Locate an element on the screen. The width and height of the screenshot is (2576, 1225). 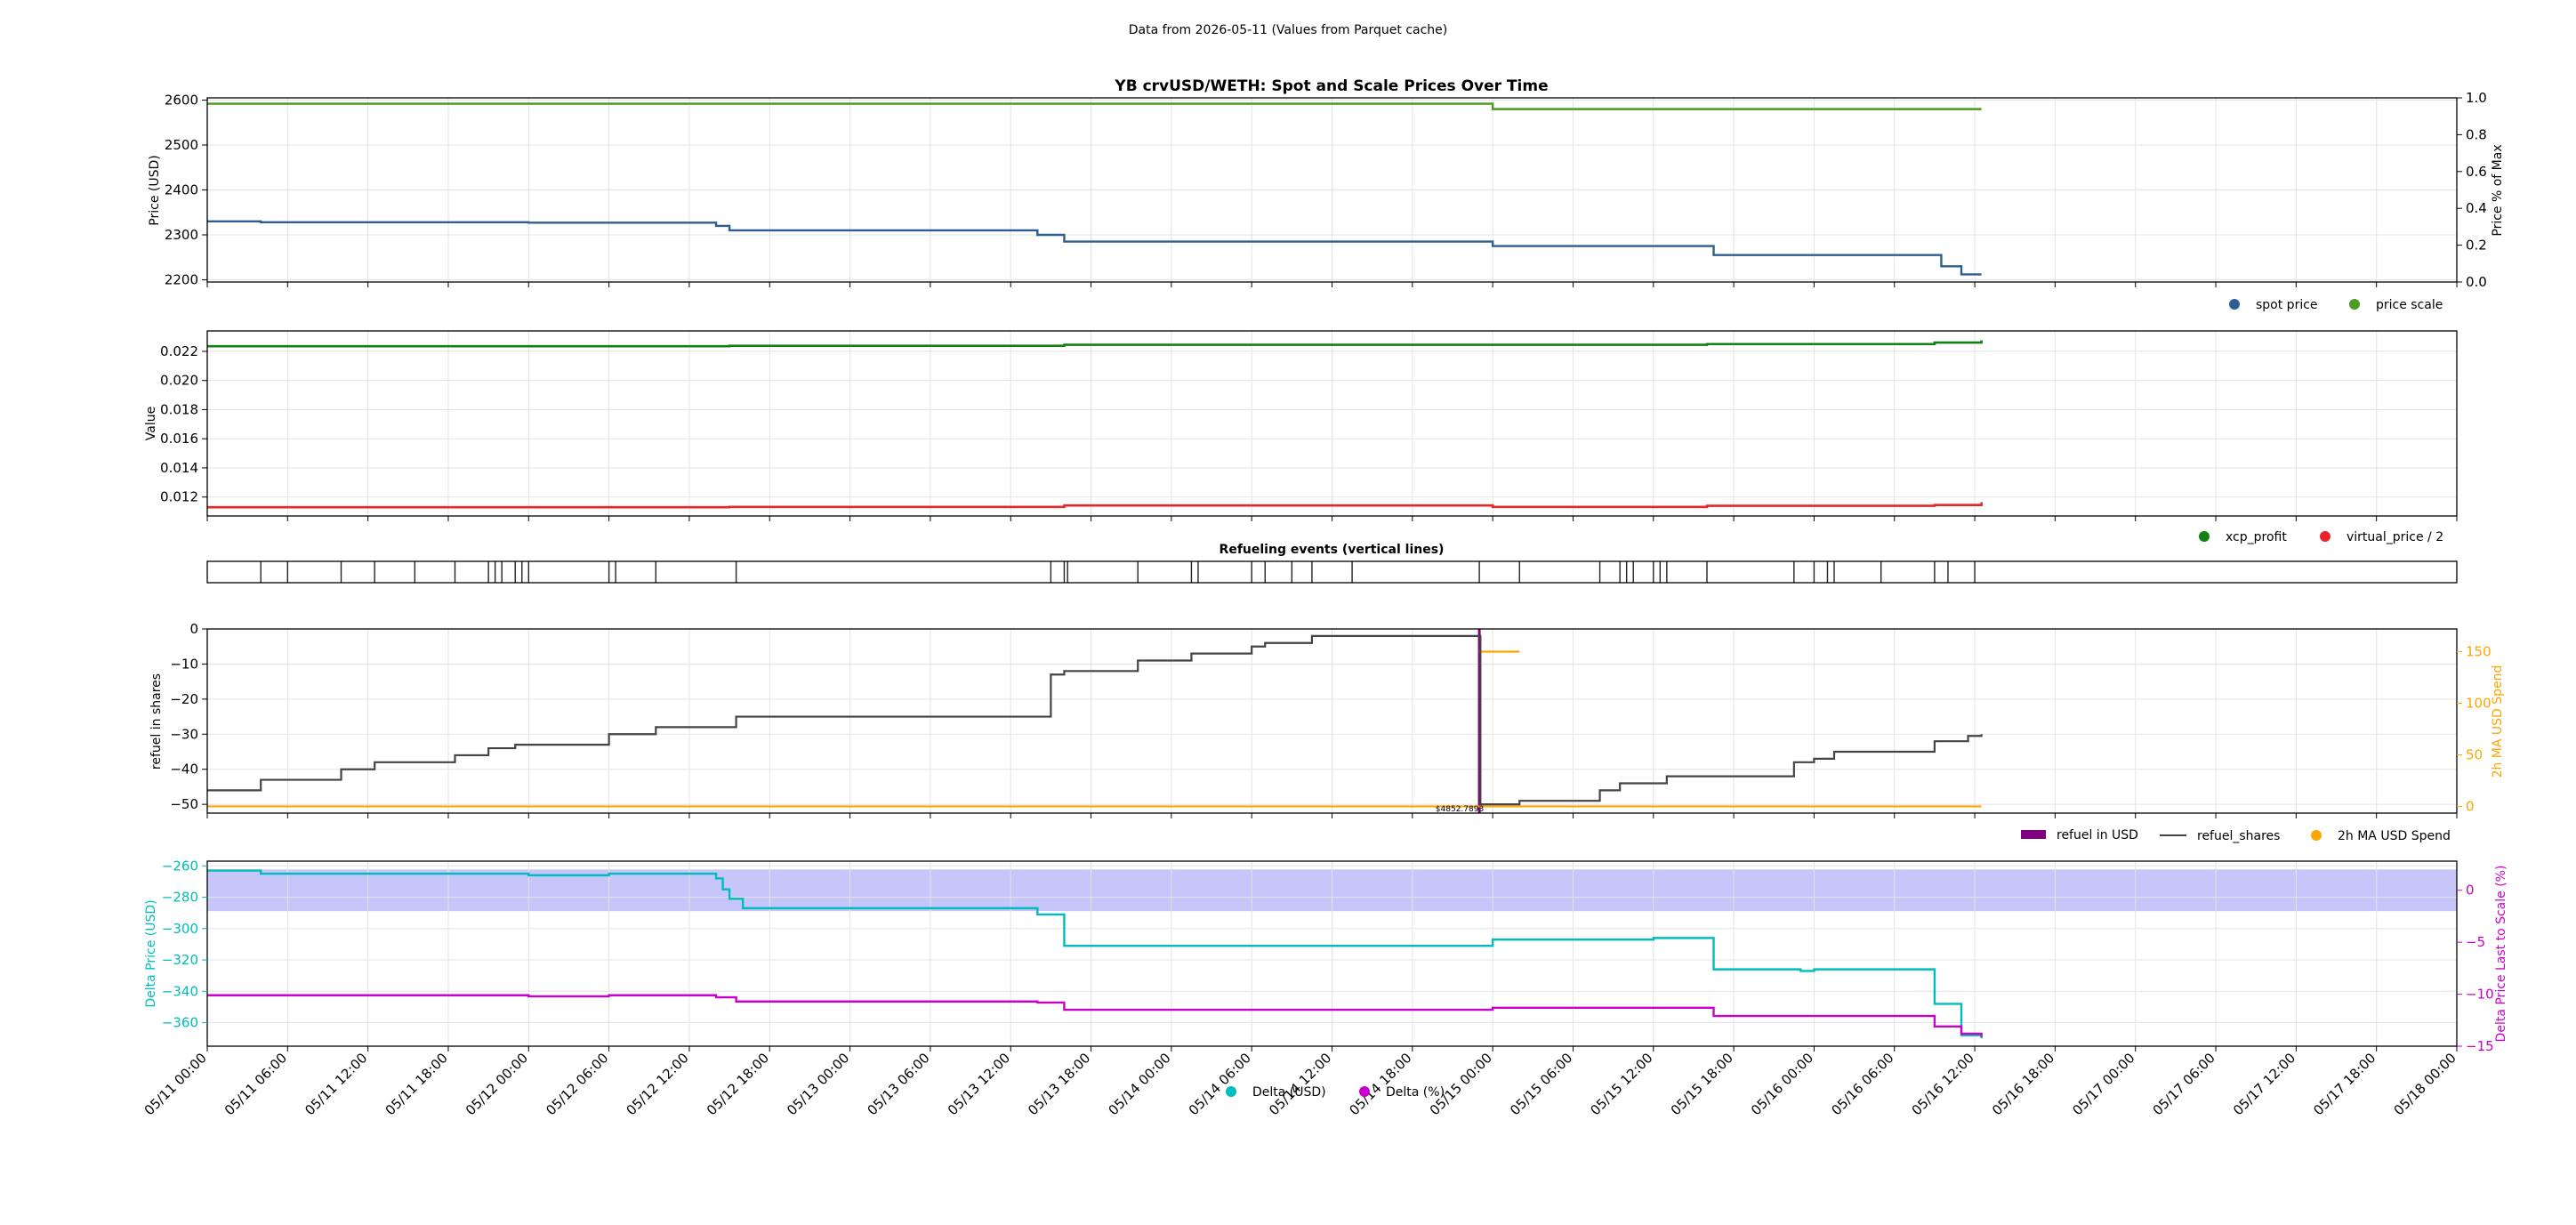
x-tick-label: 05/13 06:00 is located at coordinates (898, 1084).